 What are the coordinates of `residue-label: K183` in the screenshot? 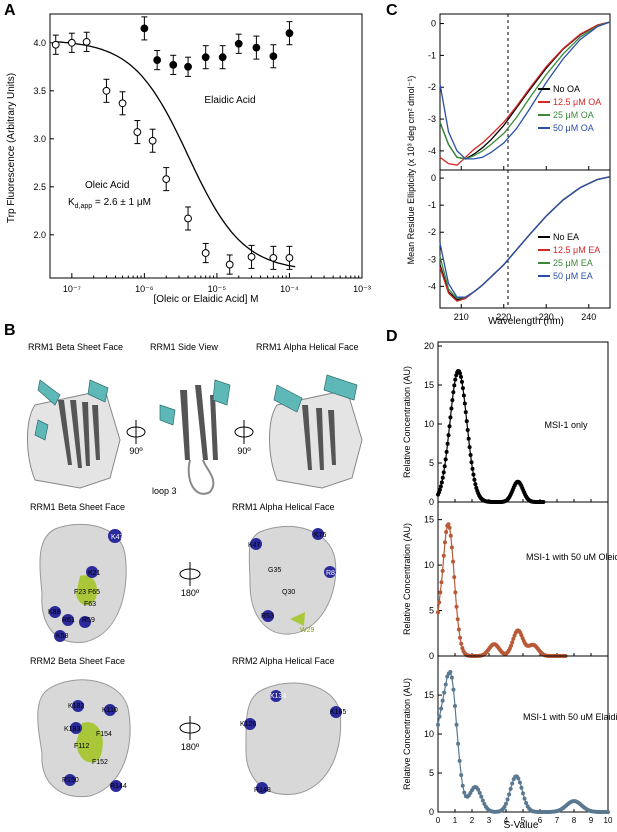 It's located at (72, 729).